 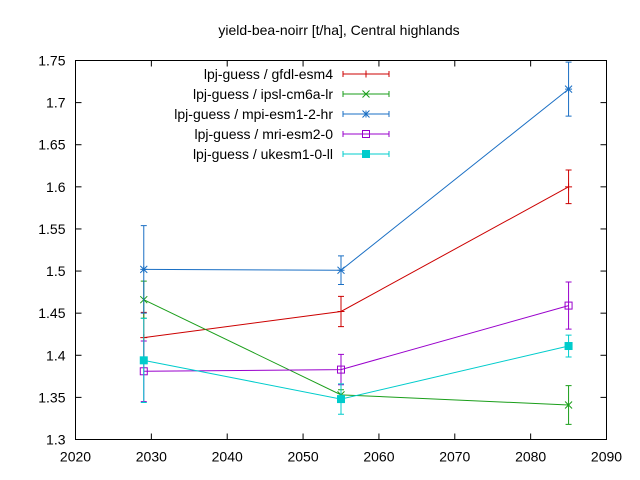 What do you see at coordinates (56, 355) in the screenshot?
I see `y-tick-label: 1.4` at bounding box center [56, 355].